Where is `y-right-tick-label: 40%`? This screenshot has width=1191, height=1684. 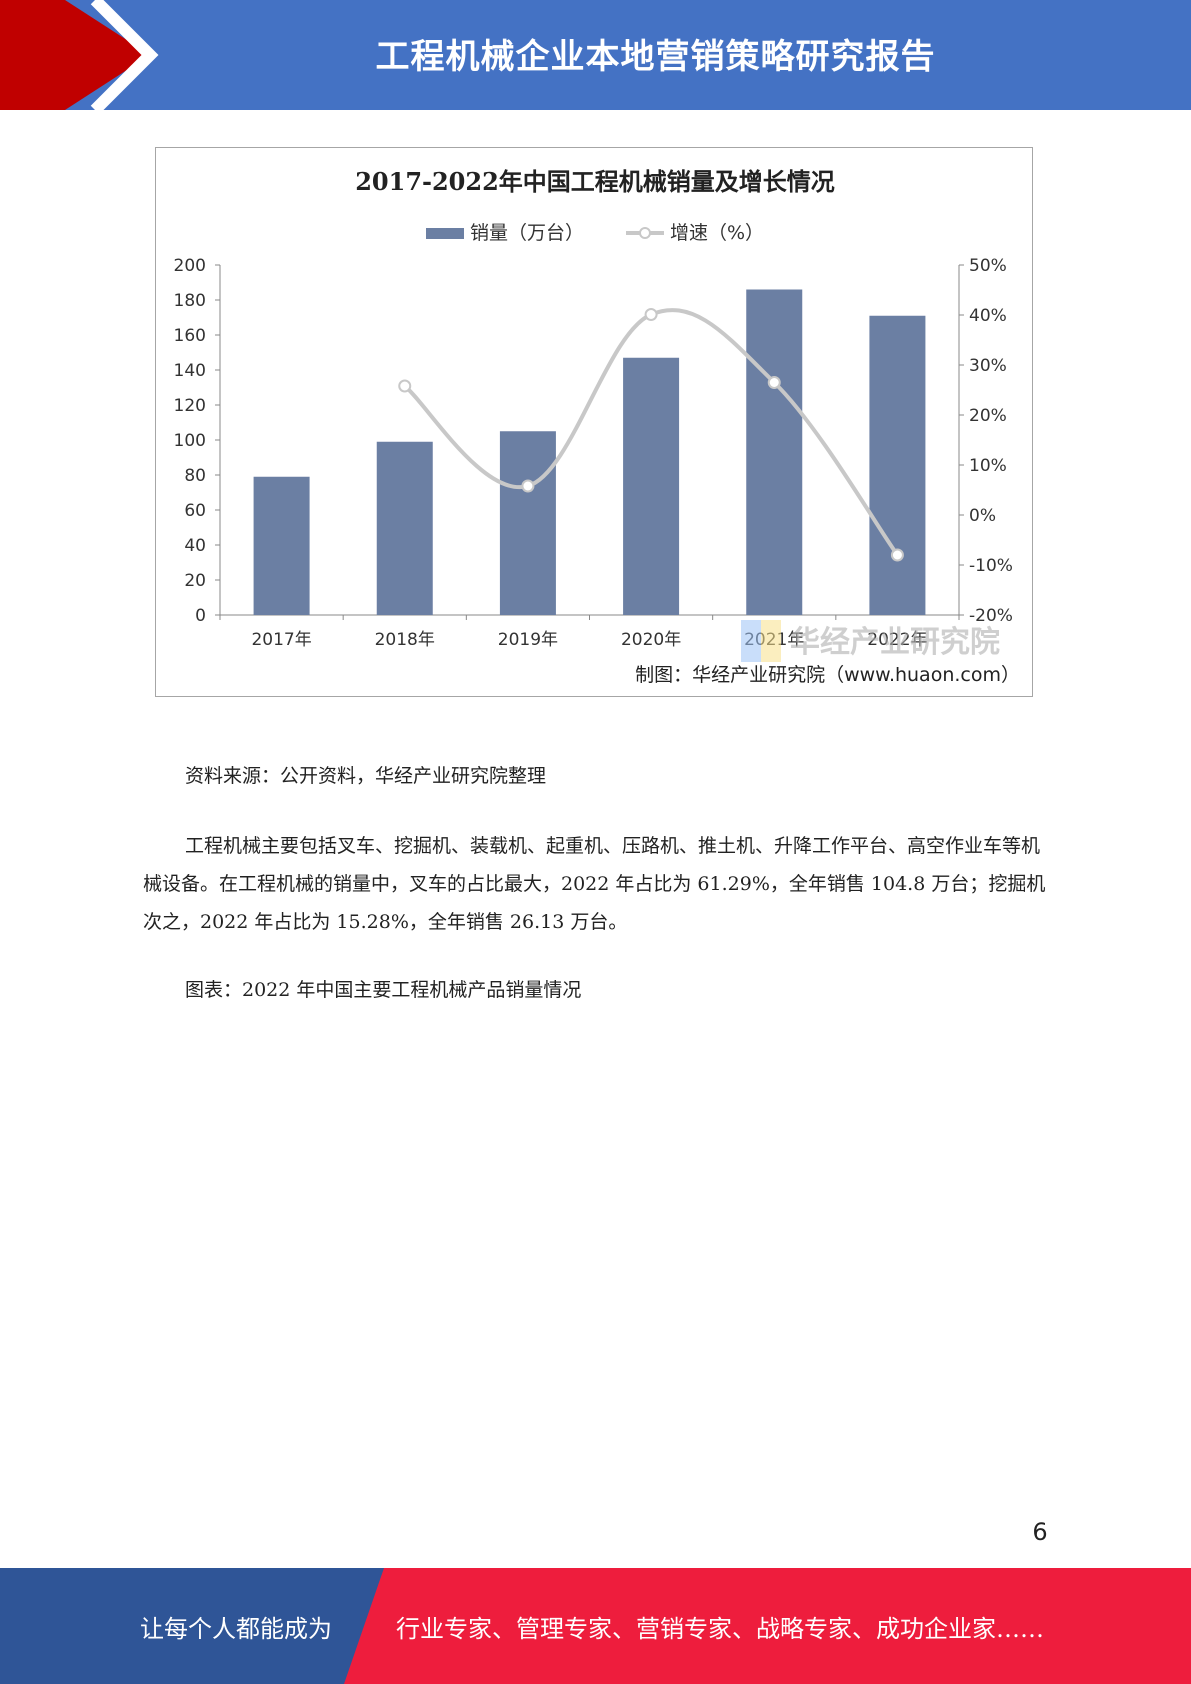
y-right-tick-label: 40% is located at coordinates (988, 316).